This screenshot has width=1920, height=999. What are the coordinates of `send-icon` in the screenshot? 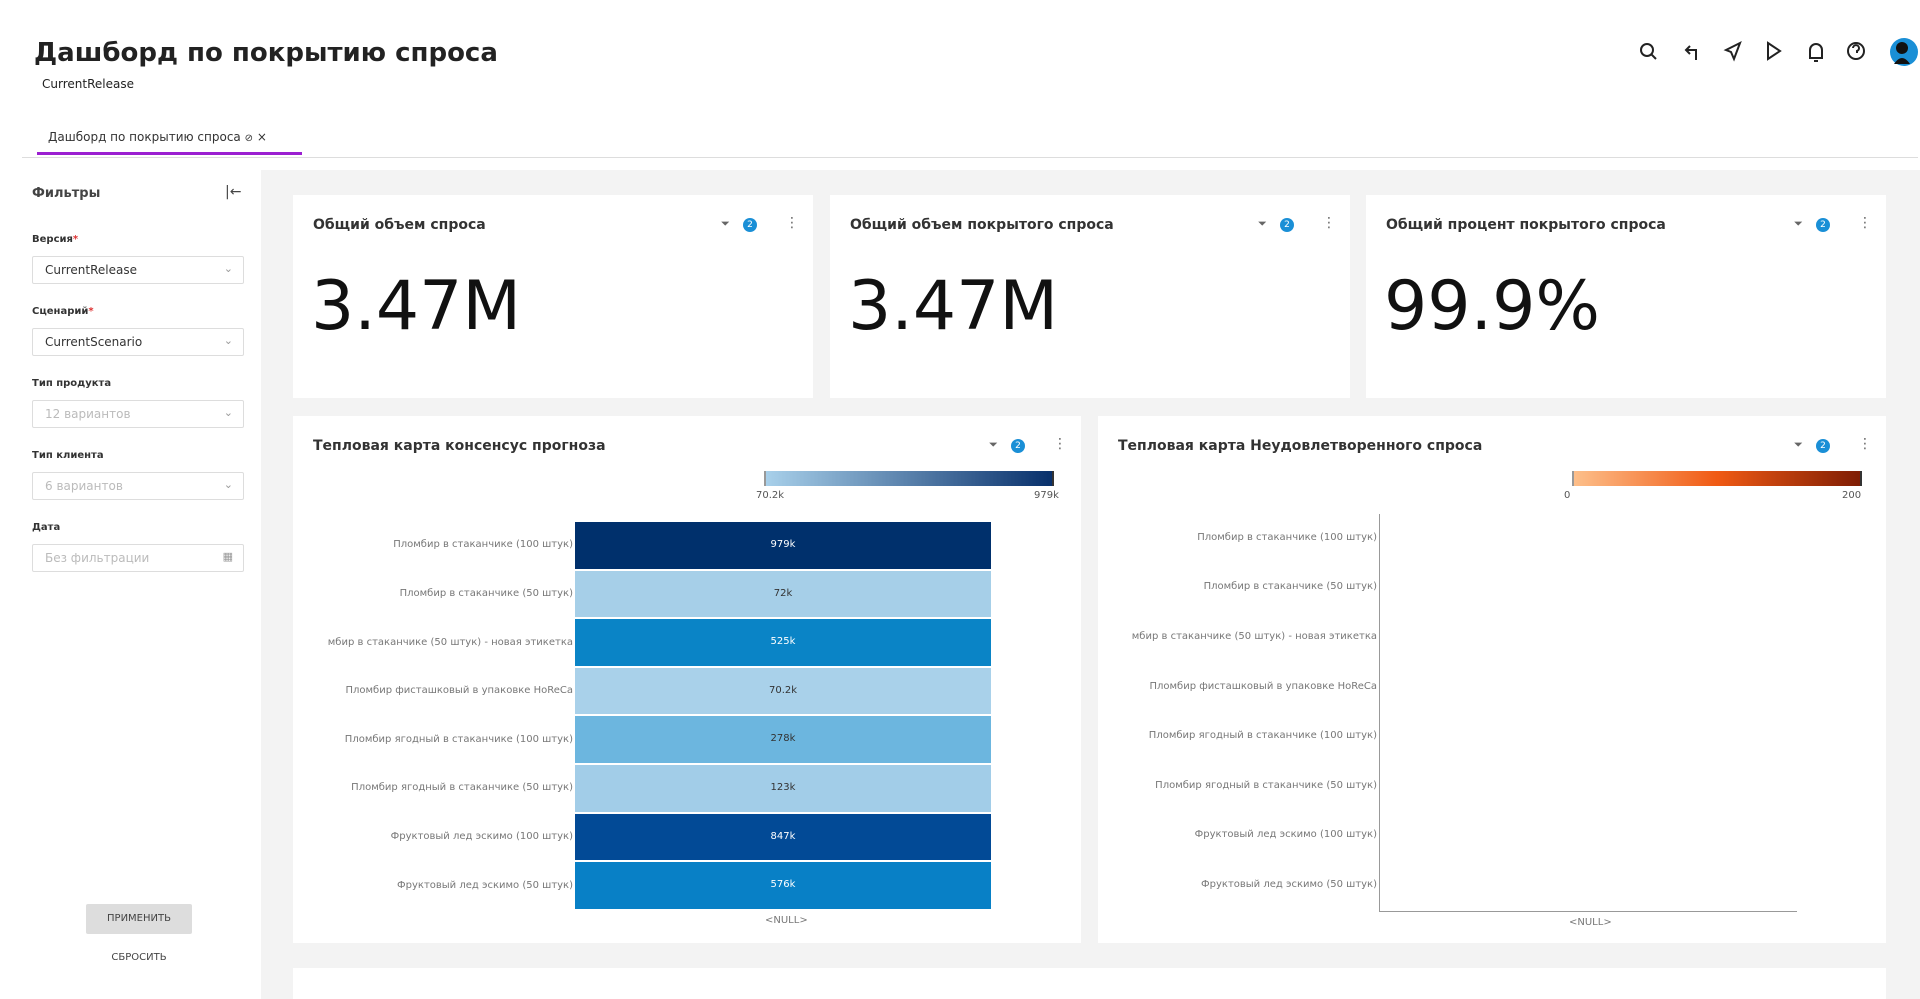 It's located at (1732, 51).